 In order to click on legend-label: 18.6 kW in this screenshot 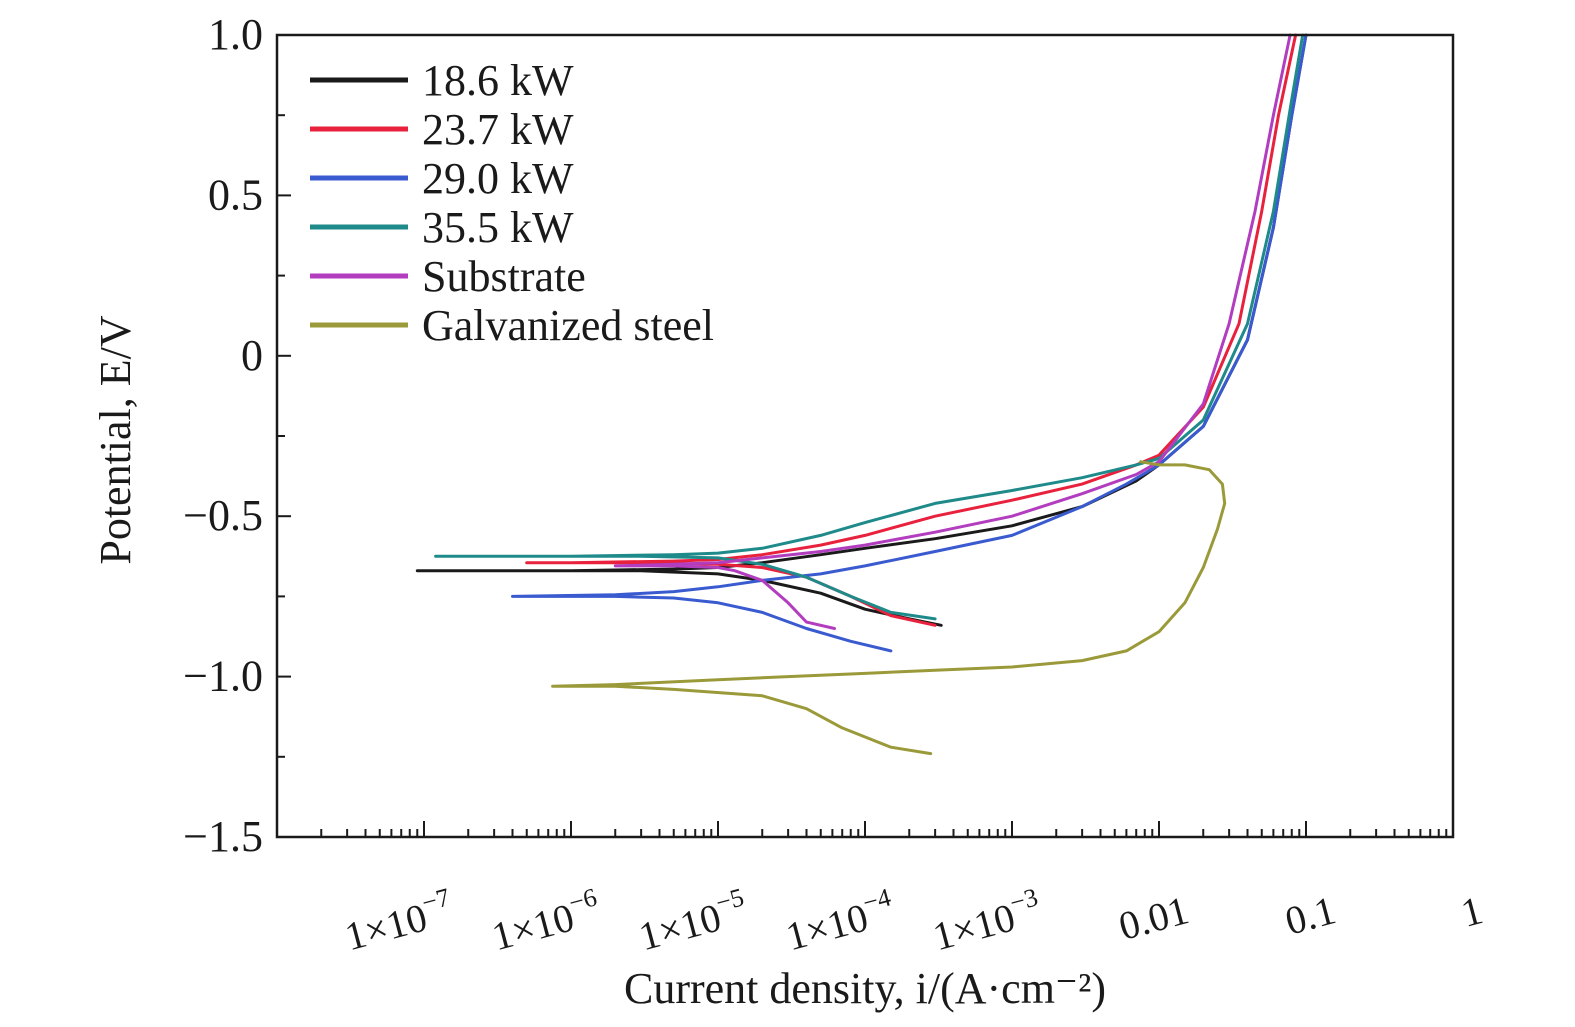, I will do `click(498, 80)`.